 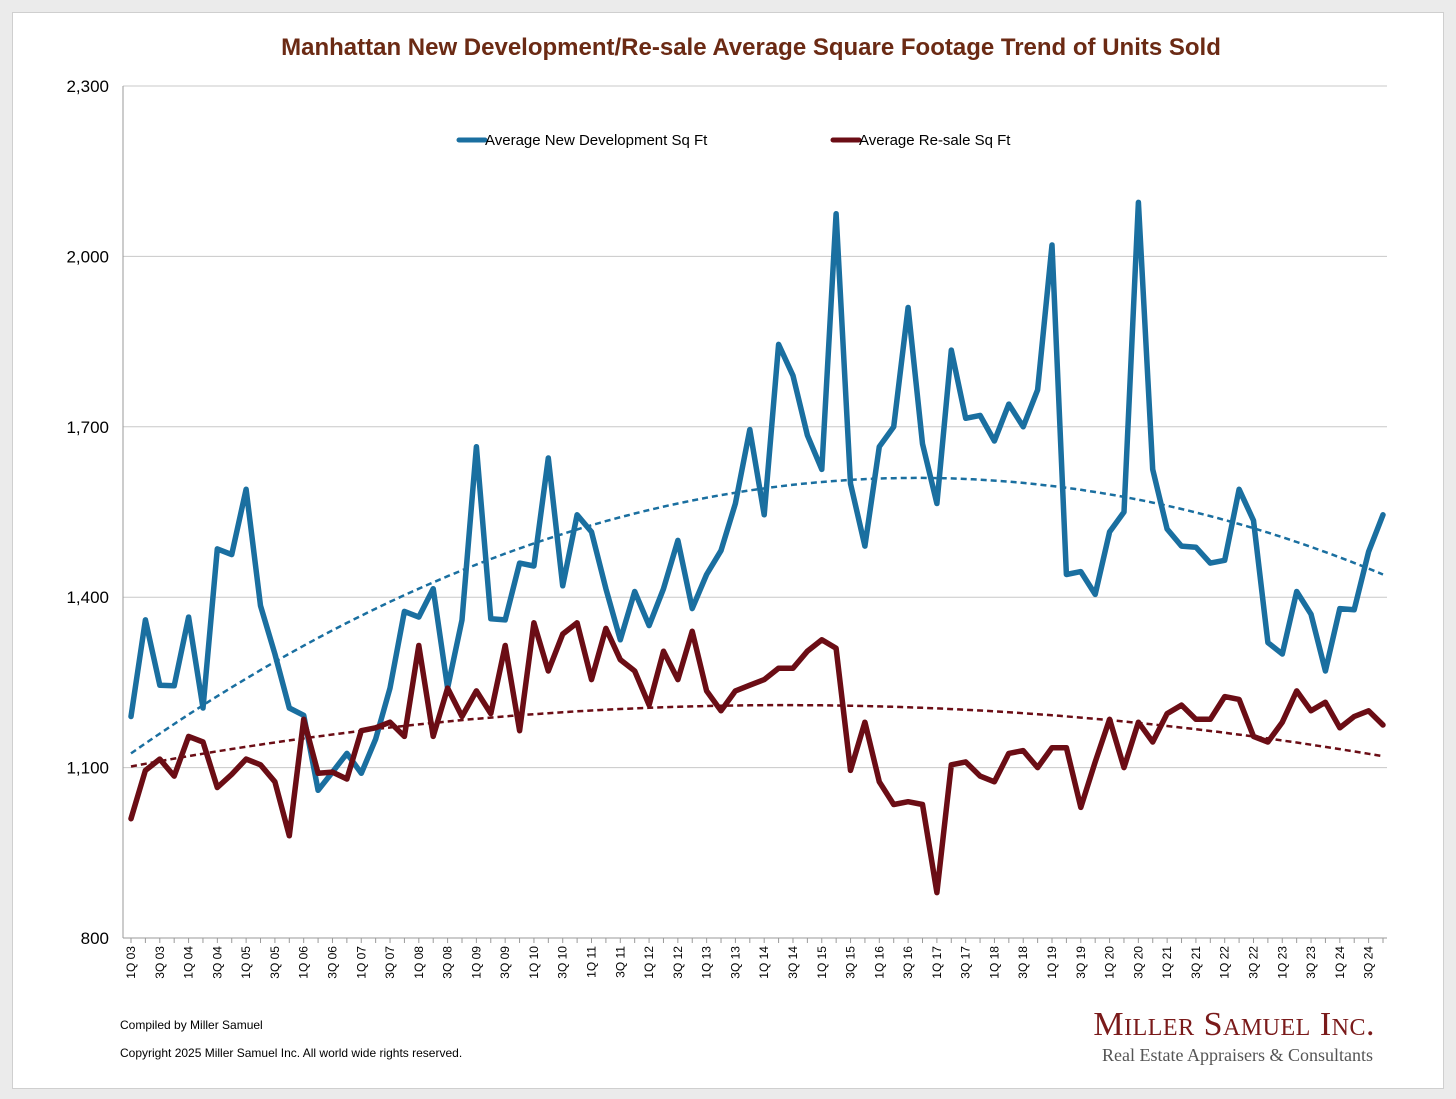 What do you see at coordinates (1138, 962) in the screenshot?
I see `x-tick-label: 3Q 20` at bounding box center [1138, 962].